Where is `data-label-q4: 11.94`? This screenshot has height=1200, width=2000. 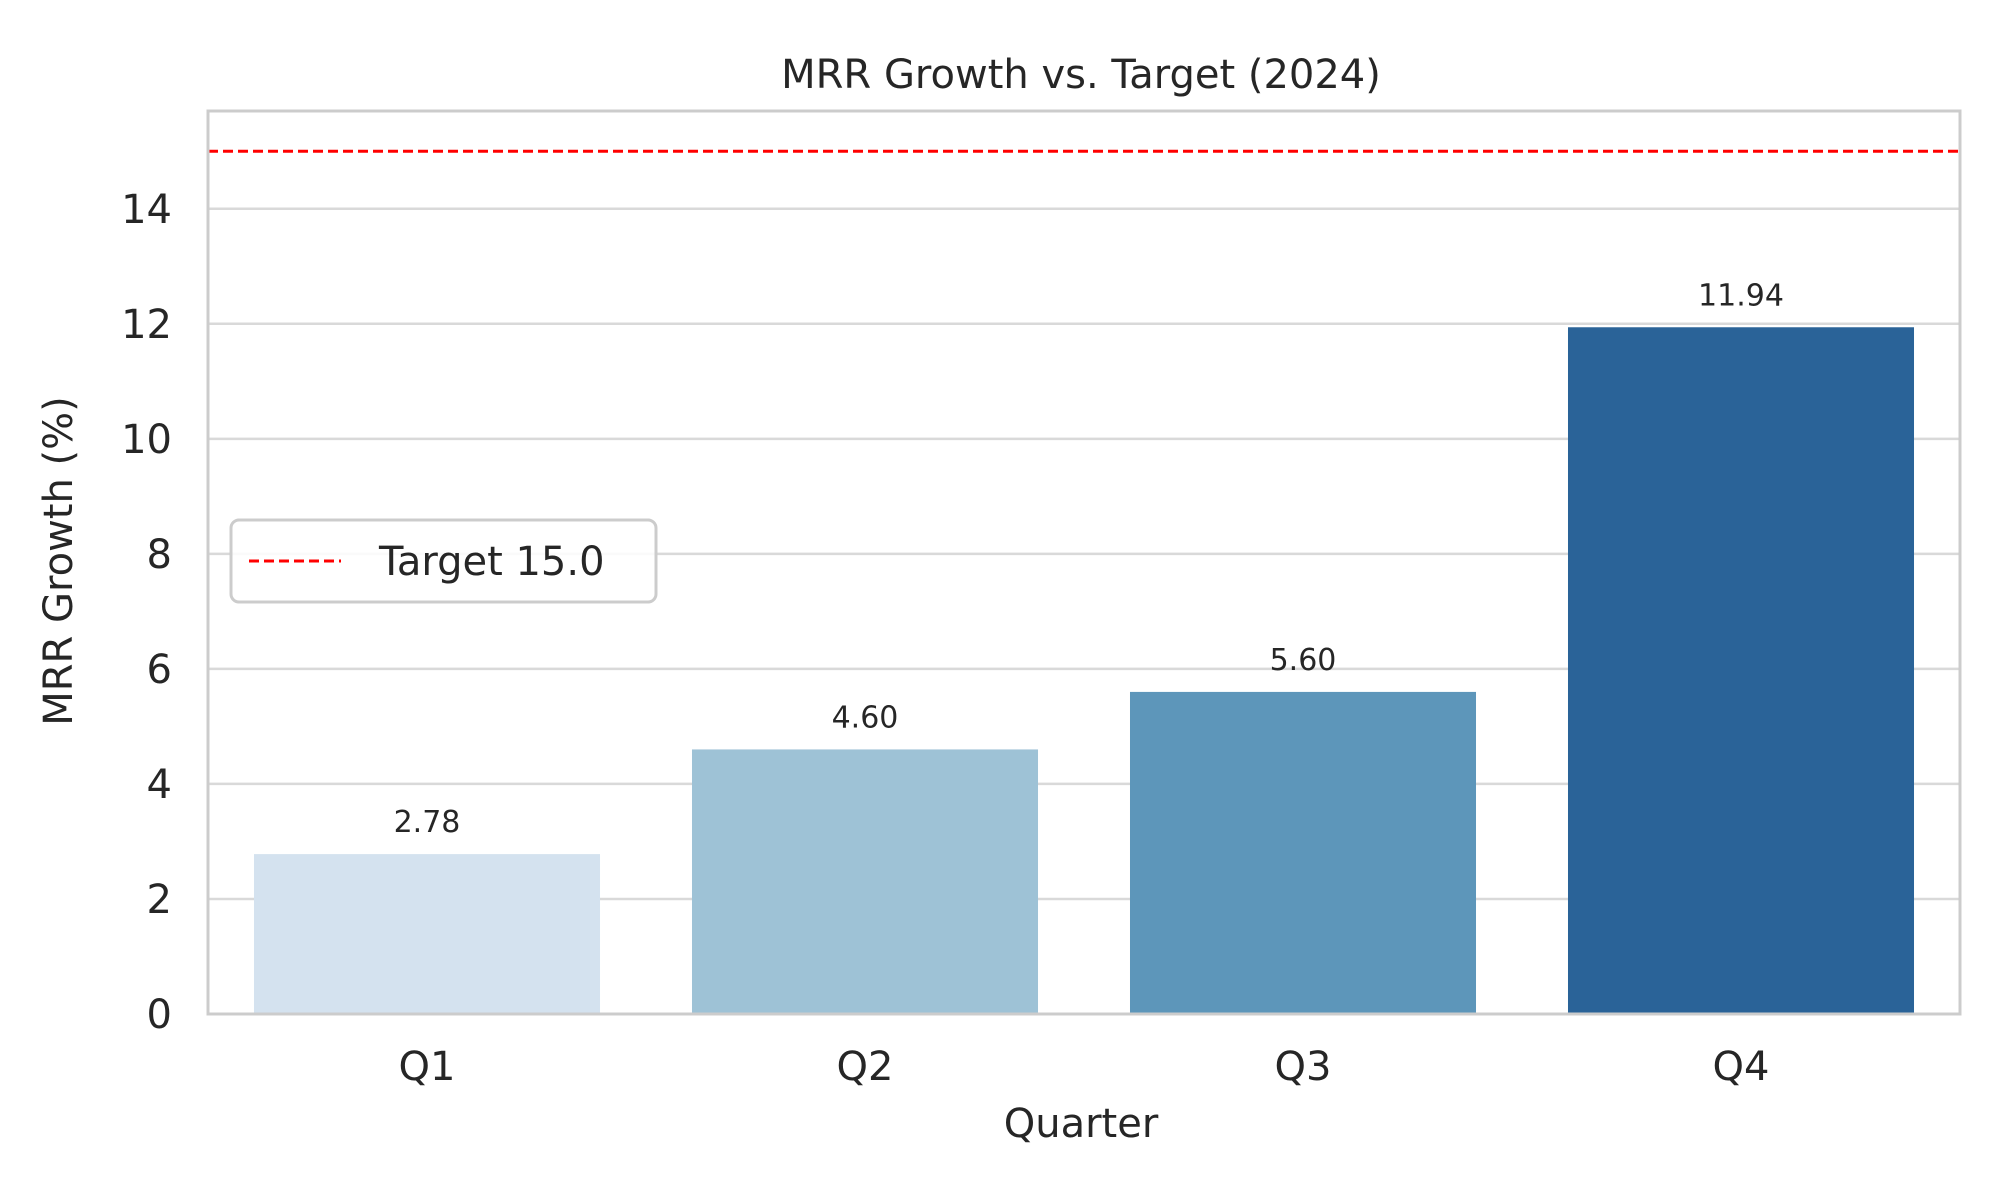 data-label-q4: 11.94 is located at coordinates (1741, 295).